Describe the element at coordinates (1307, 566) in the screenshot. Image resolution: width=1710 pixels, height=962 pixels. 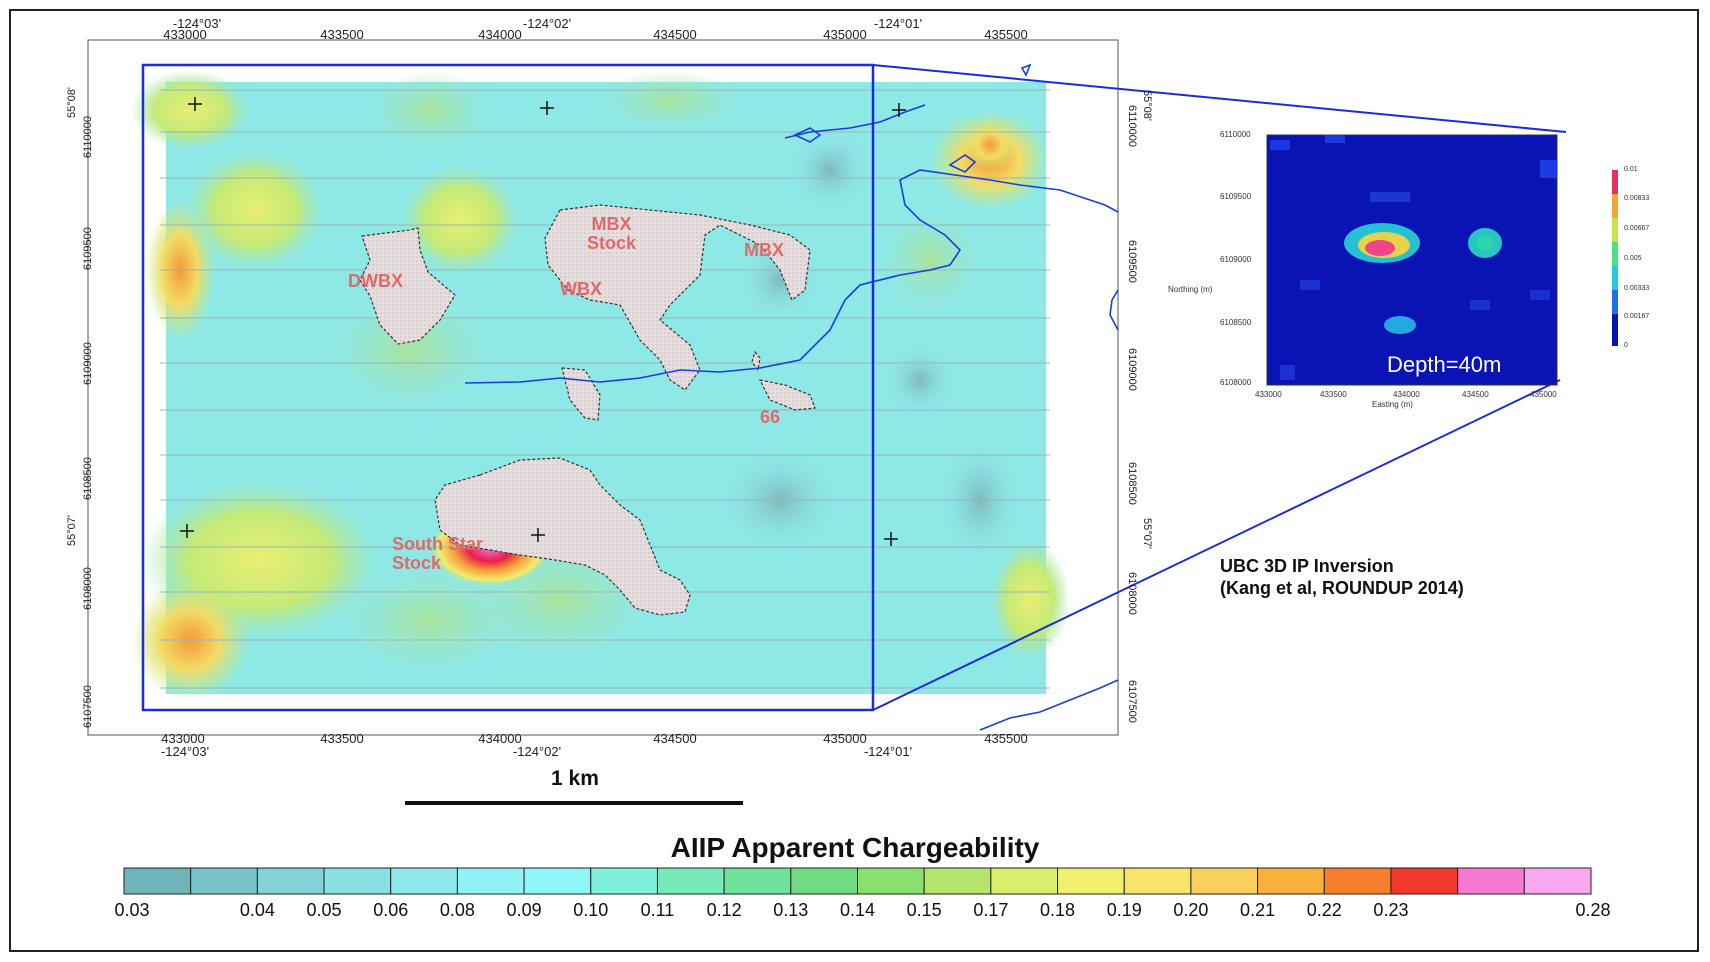
I see `citation-line-1: UBC 3D IP Inversion` at that location.